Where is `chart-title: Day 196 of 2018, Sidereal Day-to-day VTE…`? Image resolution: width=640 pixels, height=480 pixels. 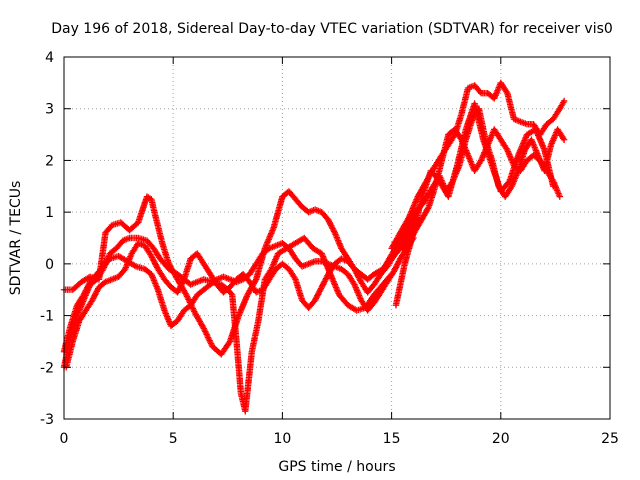 chart-title: Day 196 of 2018, Sidereal Day-to-day VTE… is located at coordinates (332, 29).